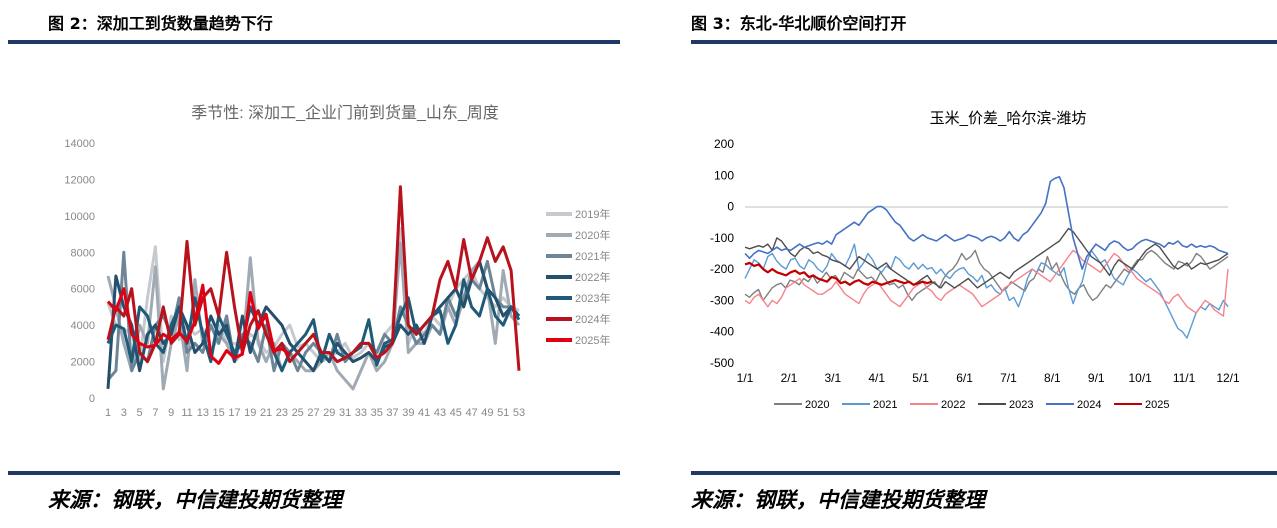 Image resolution: width=1277 pixels, height=528 pixels. What do you see at coordinates (789, 378) in the screenshot?
I see `x-tick-label: 2/1` at bounding box center [789, 378].